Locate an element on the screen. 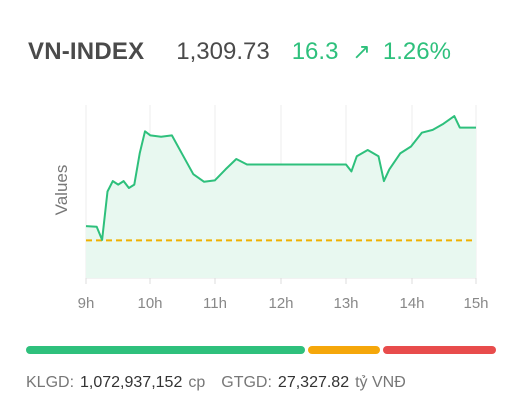  unchanged-bar is located at coordinates (344, 350).